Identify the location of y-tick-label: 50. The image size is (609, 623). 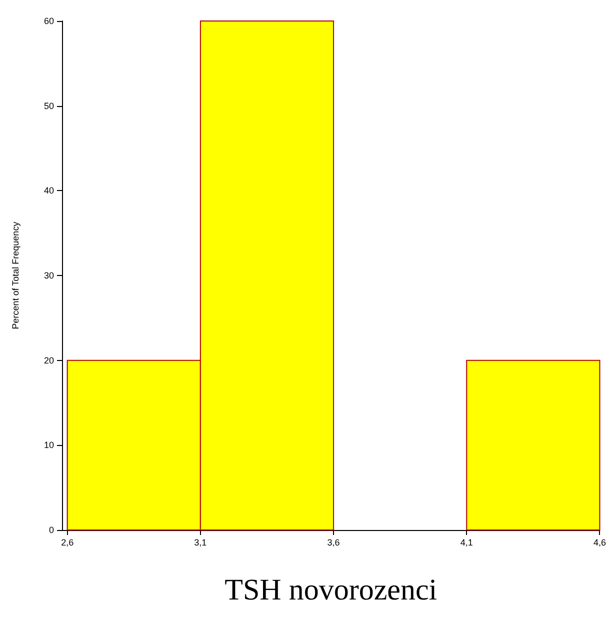
(49, 105).